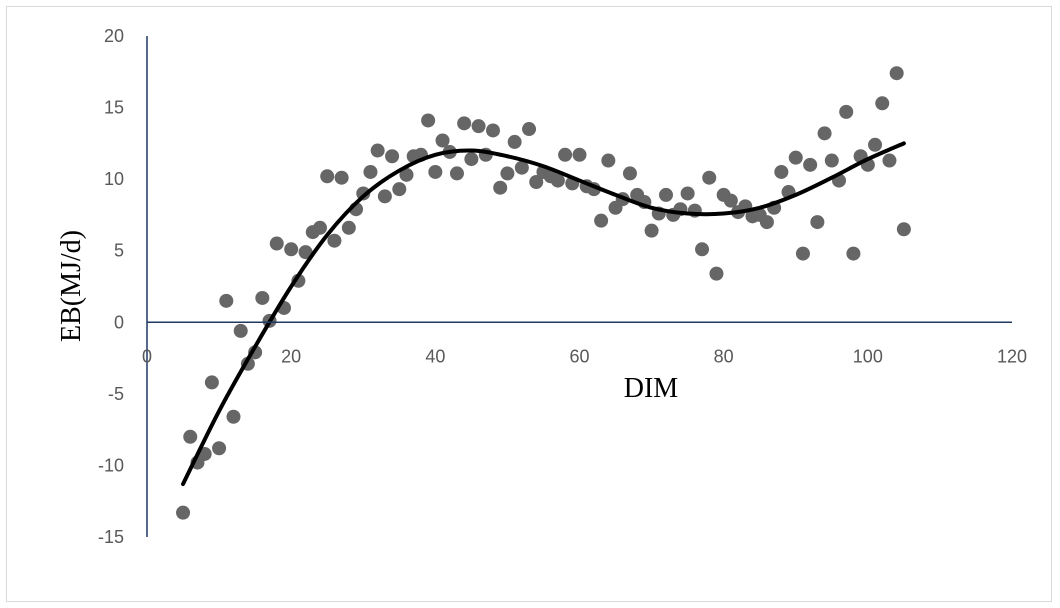 The height and width of the screenshot is (608, 1060). Describe the element at coordinates (651, 388) in the screenshot. I see `x-axis-label: DIM` at that location.